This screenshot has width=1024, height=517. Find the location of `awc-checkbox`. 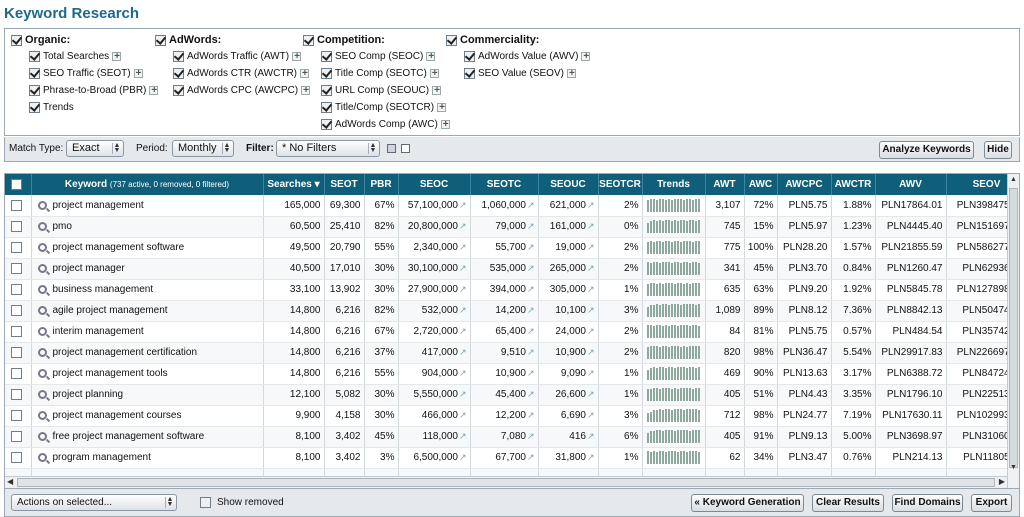

awc-checkbox is located at coordinates (326, 124).